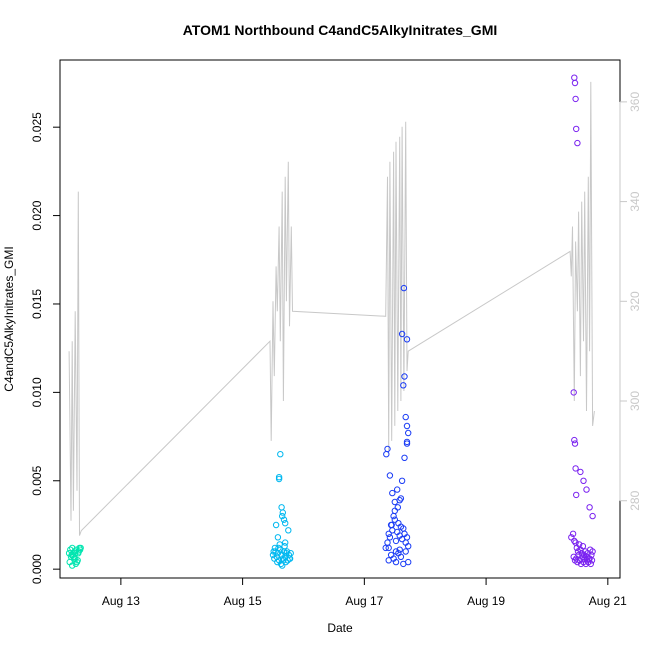 The width and height of the screenshot is (650, 650). Describe the element at coordinates (37, 392) in the screenshot. I see `y-tick-label: 0.010` at that location.